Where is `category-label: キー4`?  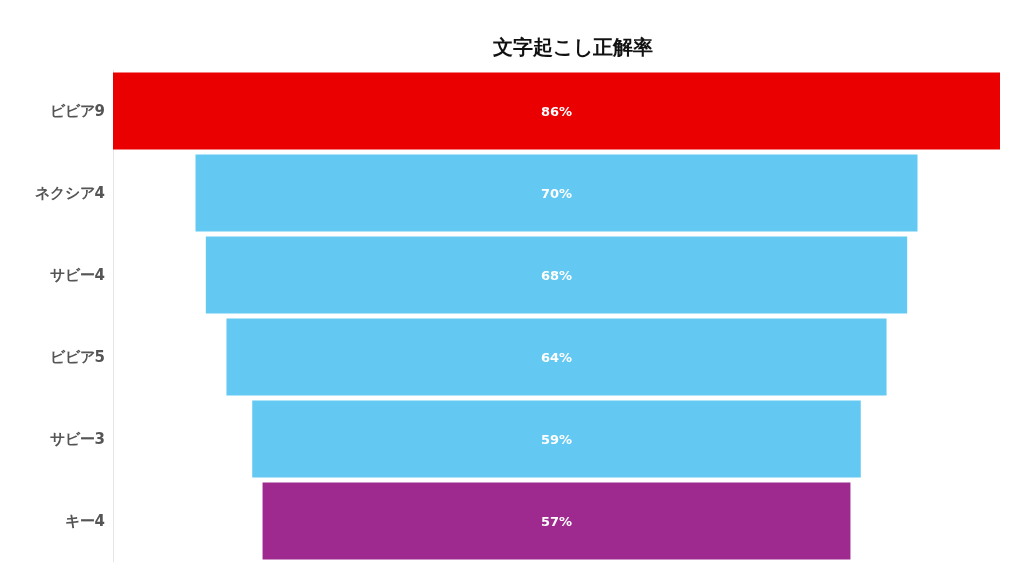 category-label: キー4 is located at coordinates (84, 521).